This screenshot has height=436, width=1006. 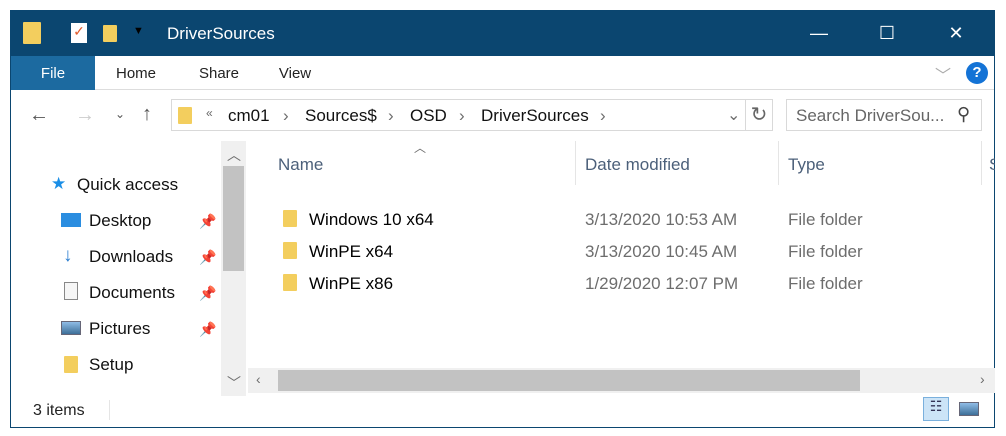 What do you see at coordinates (234, 383) in the screenshot?
I see `scroll-down-icon: ﹀` at bounding box center [234, 383].